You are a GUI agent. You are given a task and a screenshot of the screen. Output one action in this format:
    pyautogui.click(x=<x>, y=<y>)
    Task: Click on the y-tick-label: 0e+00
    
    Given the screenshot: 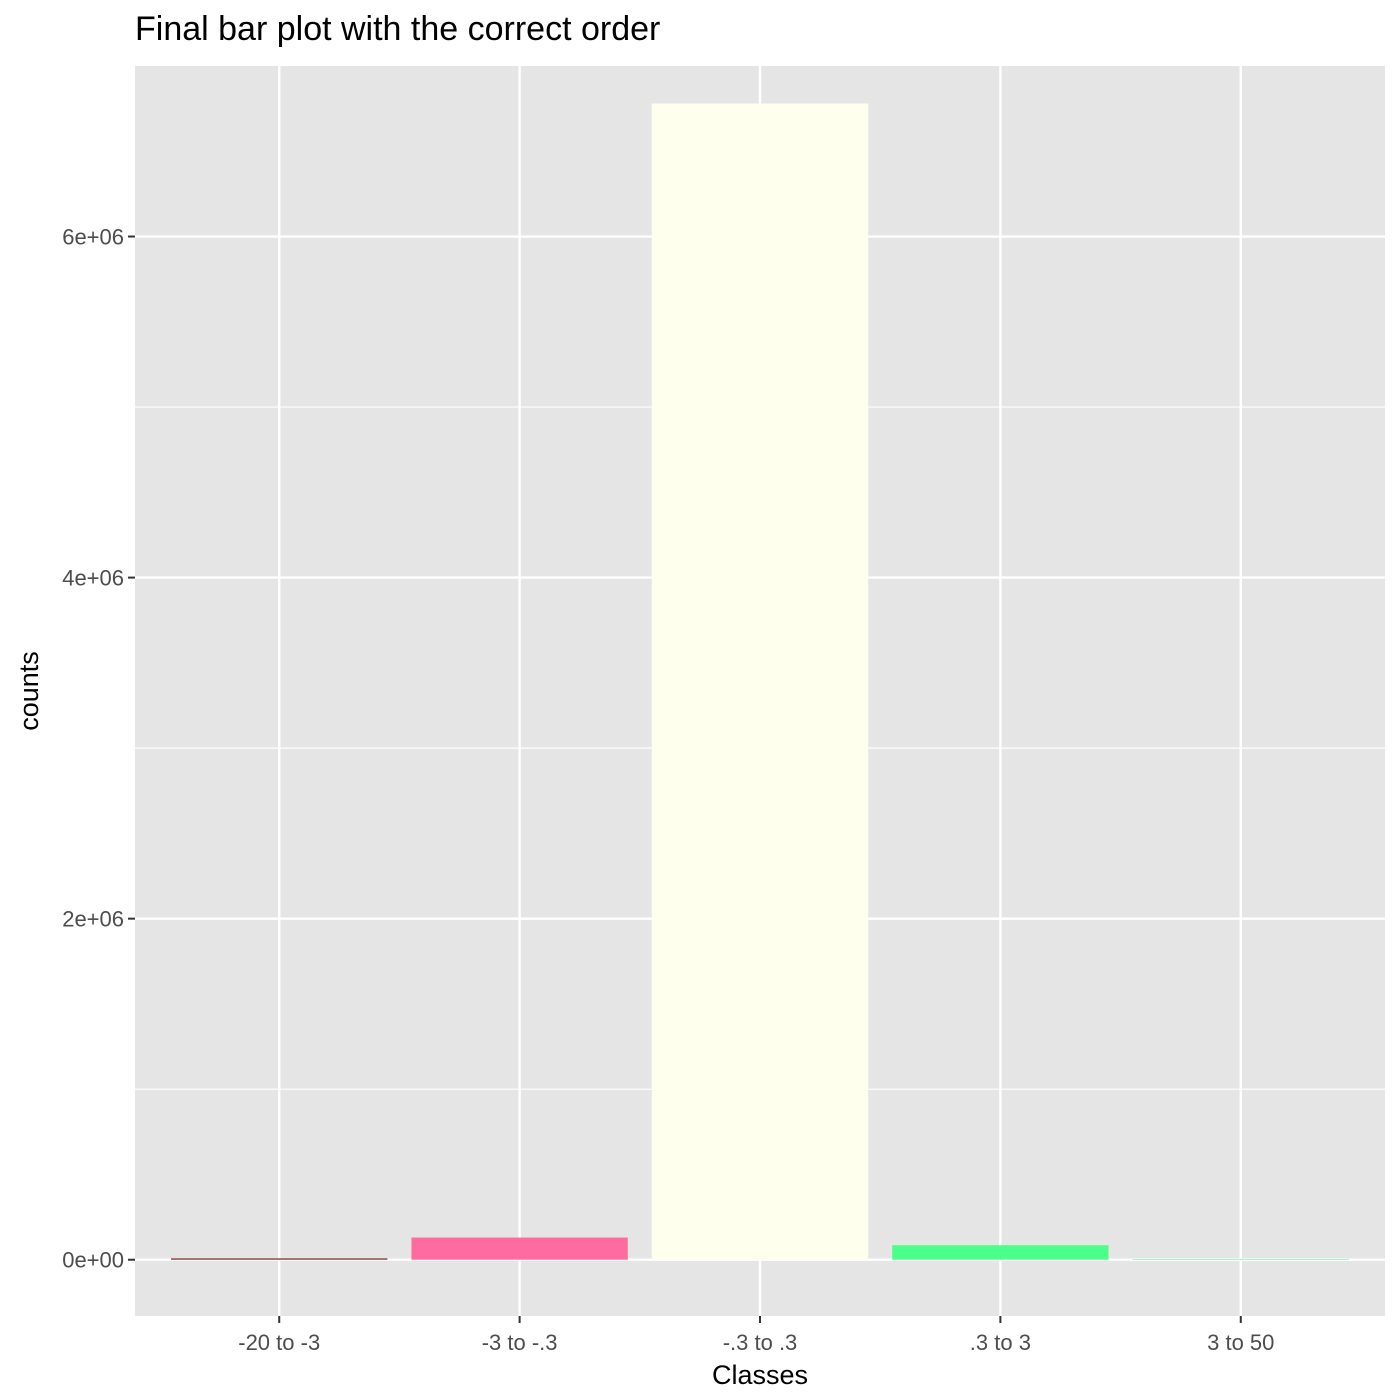 What is the action you would take?
    pyautogui.click(x=93, y=1260)
    